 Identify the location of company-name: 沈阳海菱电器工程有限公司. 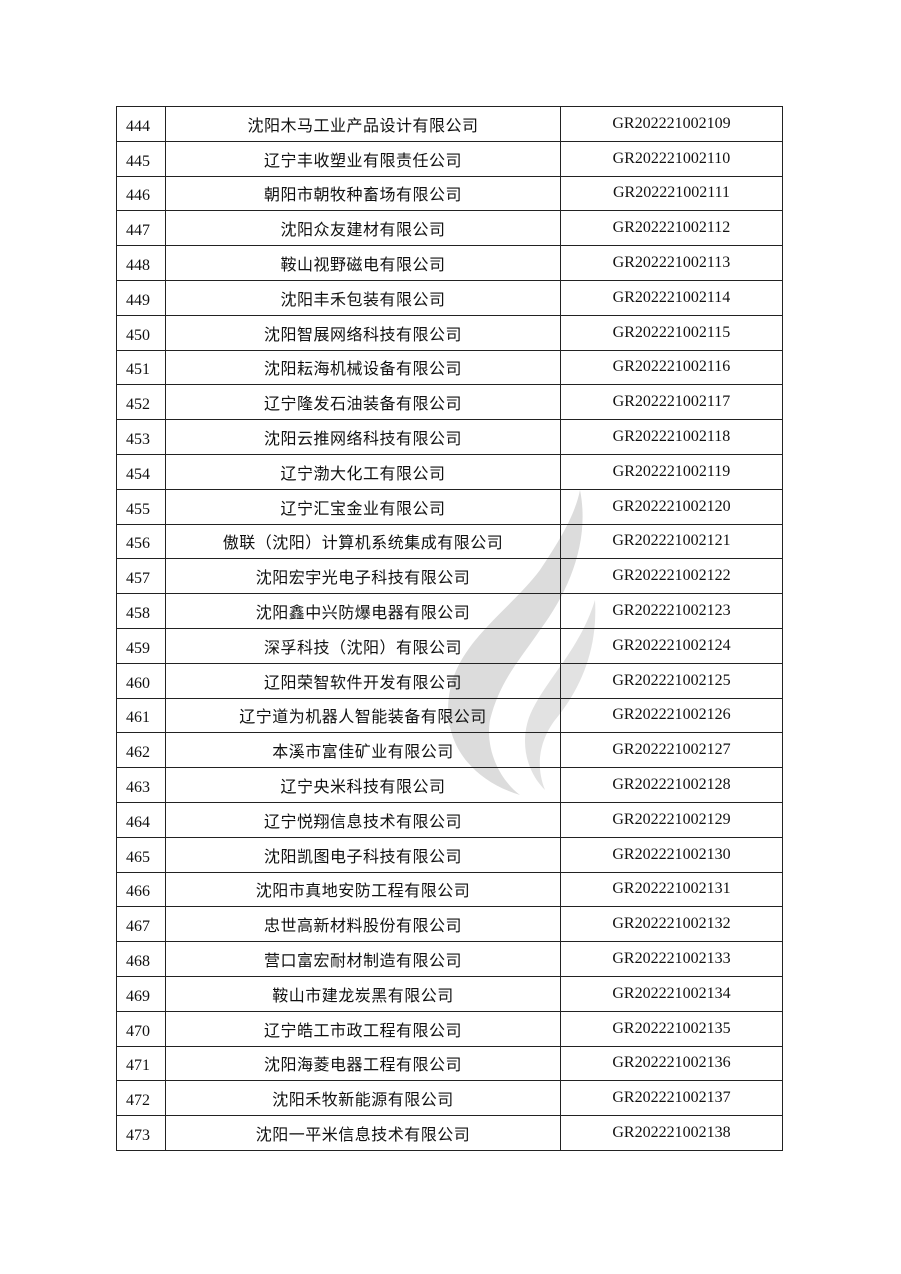
(363, 1063).